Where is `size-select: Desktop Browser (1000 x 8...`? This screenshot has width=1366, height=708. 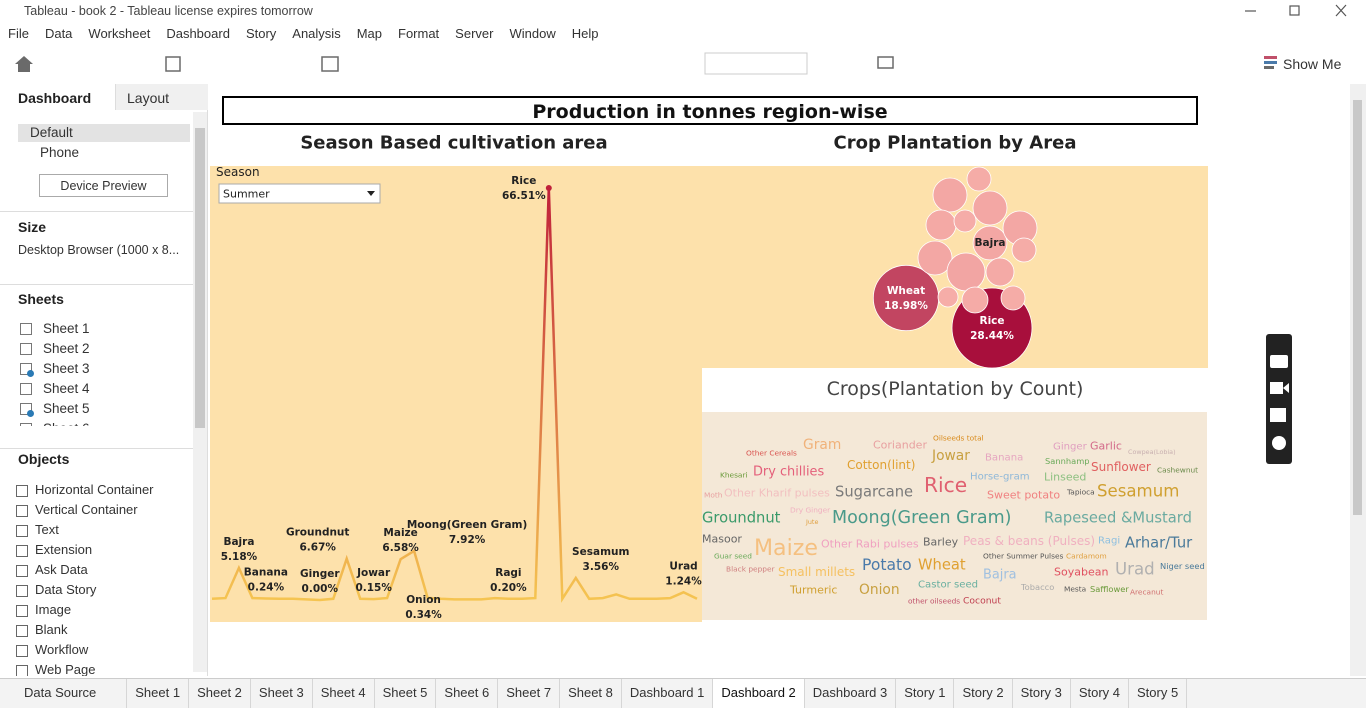
size-select: Desktop Browser (1000 x 8... is located at coordinates (99, 250).